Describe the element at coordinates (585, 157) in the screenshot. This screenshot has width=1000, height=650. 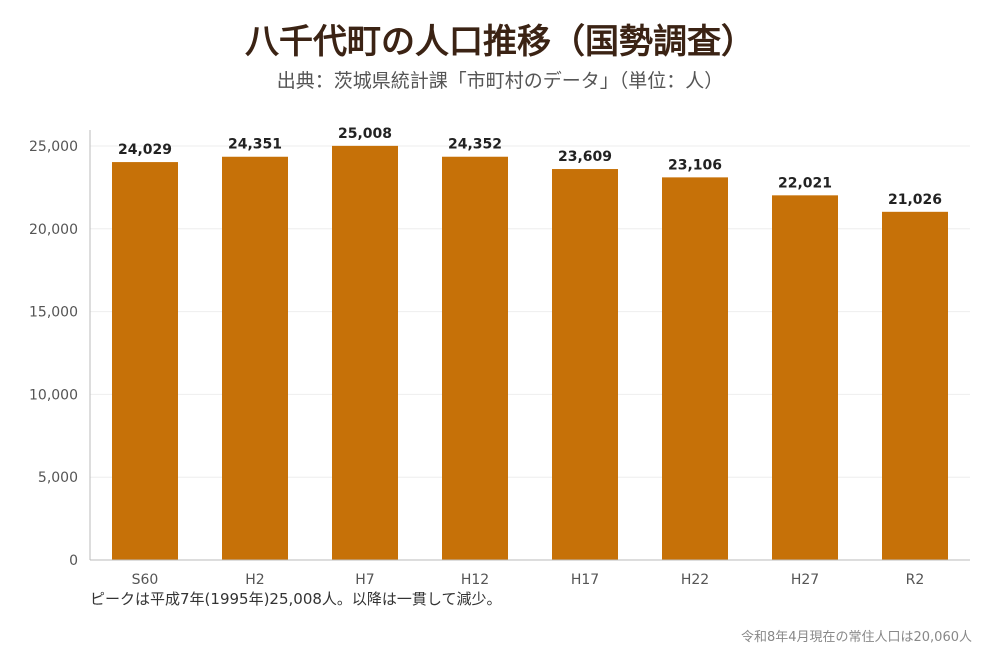
I see `data-label: 23,609` at that location.